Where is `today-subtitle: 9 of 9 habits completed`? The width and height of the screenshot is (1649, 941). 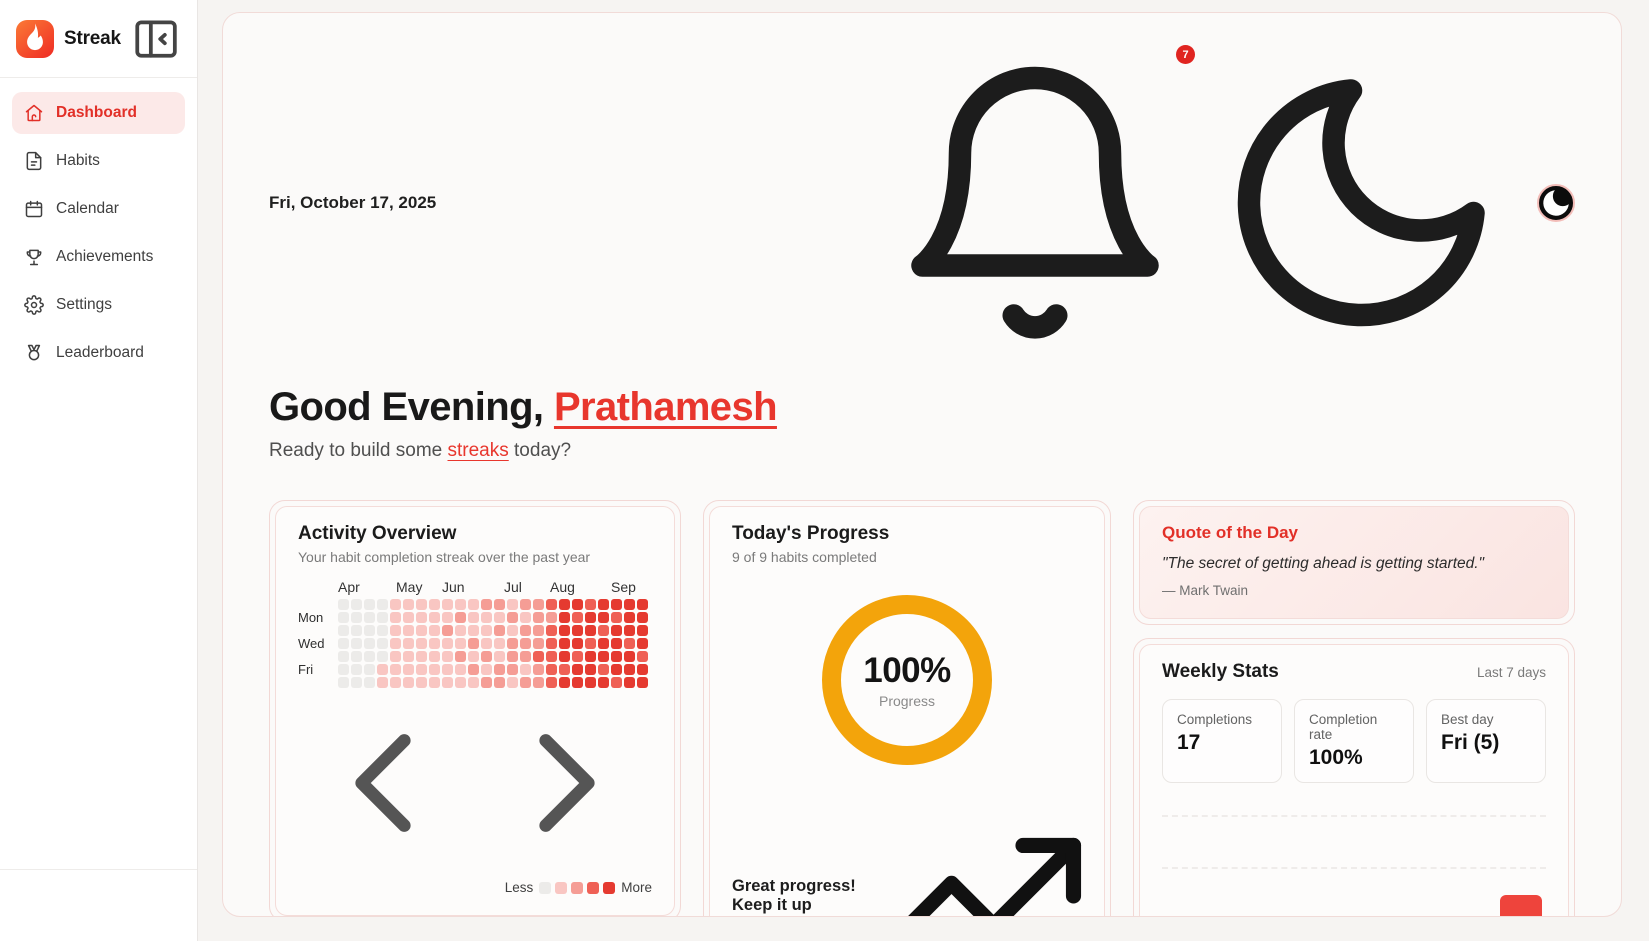
today-subtitle: 9 of 9 habits completed is located at coordinates (804, 557).